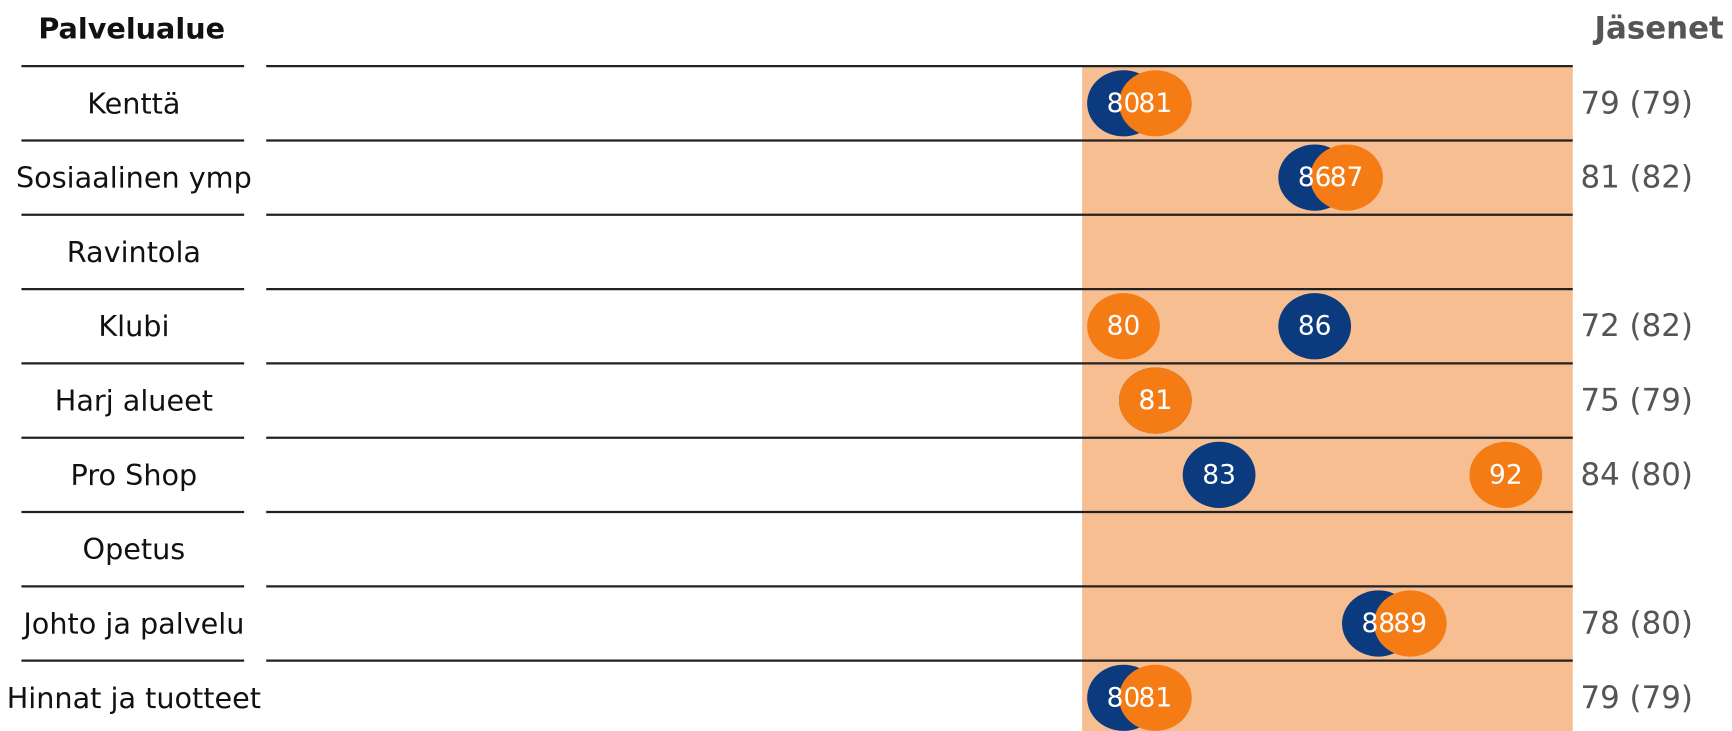  I want to click on category-header: Palvelualue, so click(131, 29).